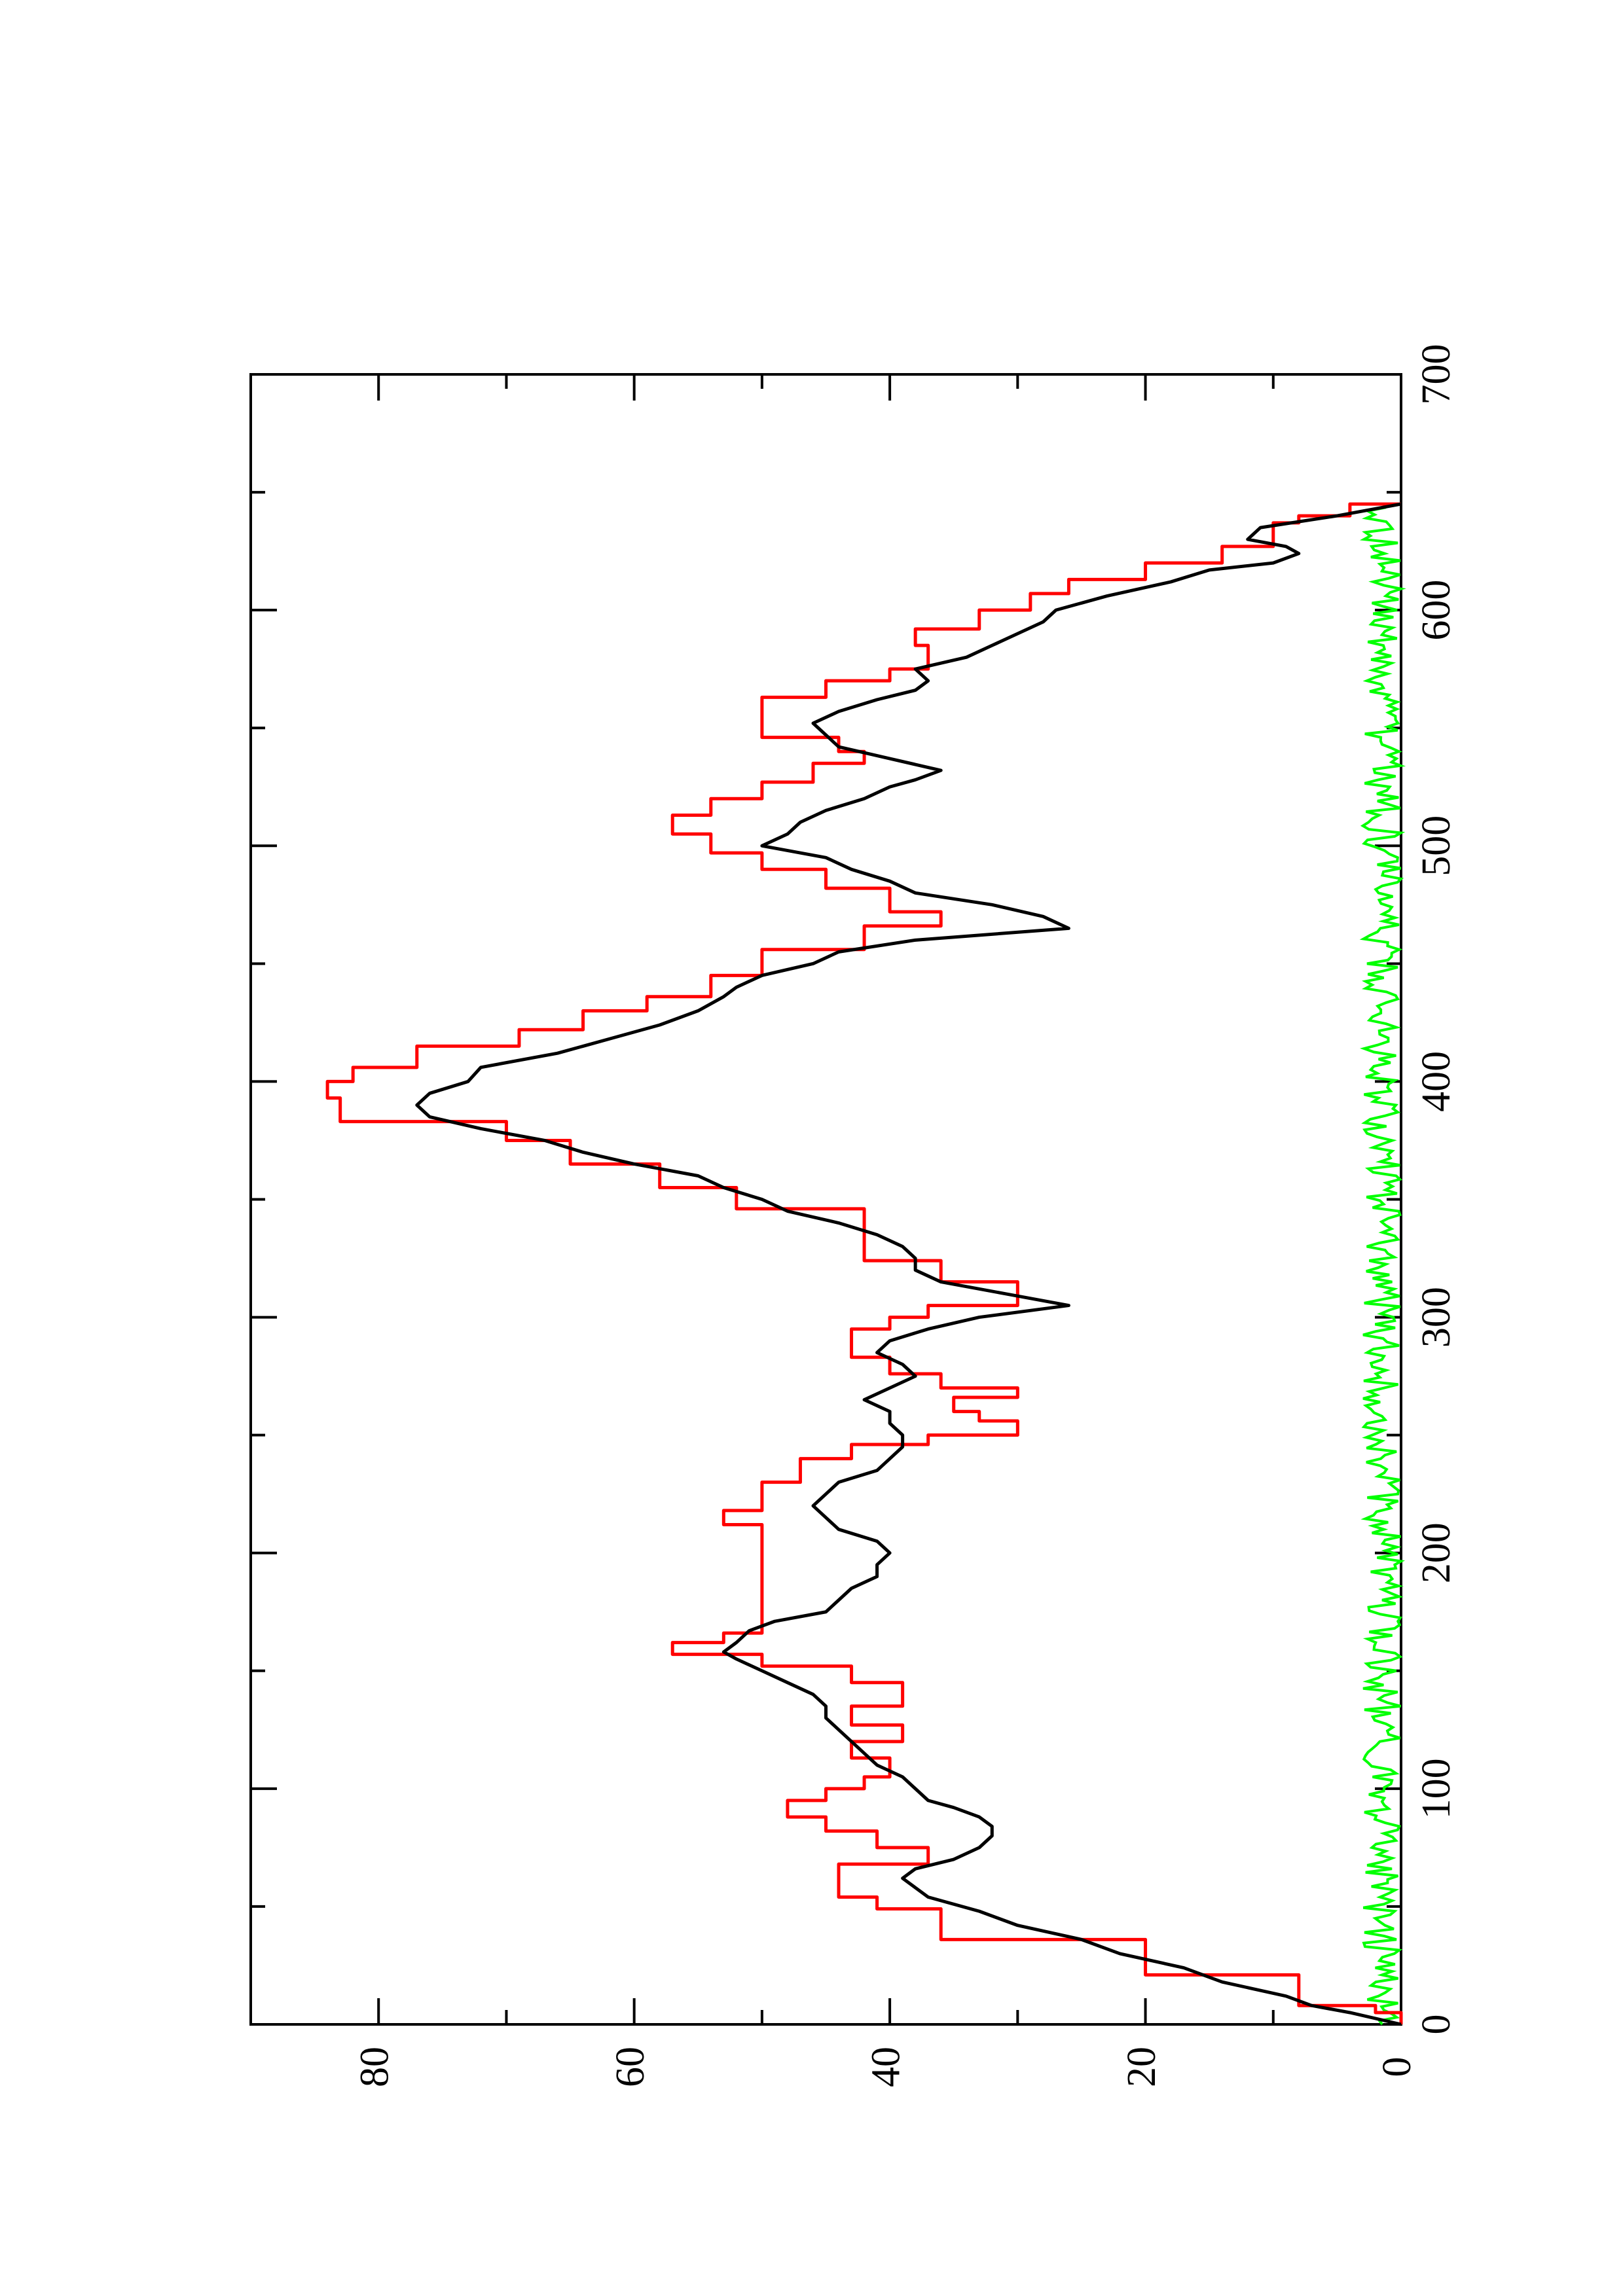 The width and height of the screenshot is (1623, 2296). I want to click on x-tick-label: 100, so click(1436, 1788).